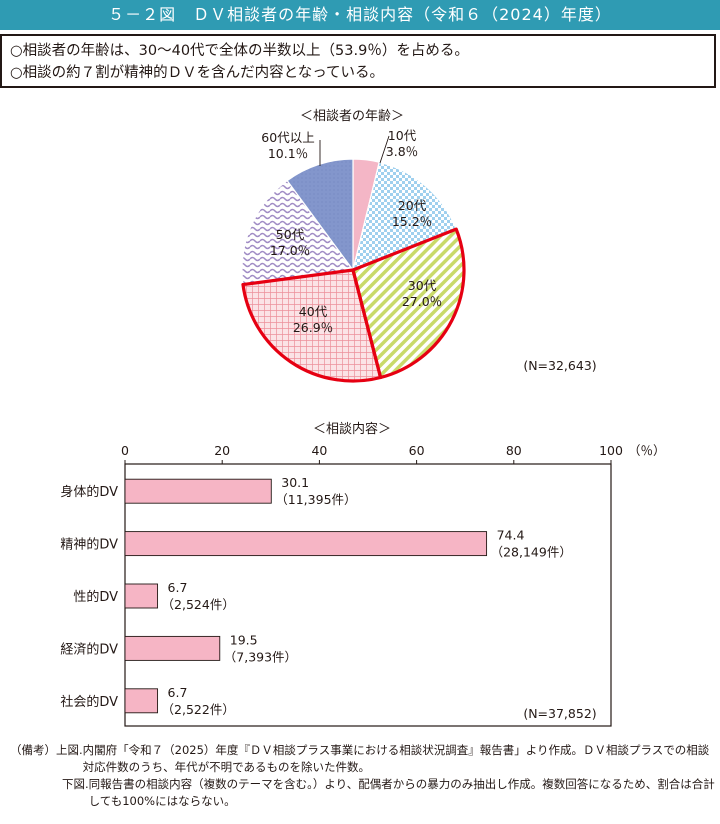  What do you see at coordinates (33, 750) in the screenshot?
I see `notes-label: （備考）` at bounding box center [33, 750].